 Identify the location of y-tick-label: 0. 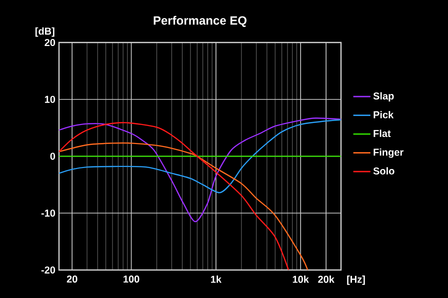
(53, 156).